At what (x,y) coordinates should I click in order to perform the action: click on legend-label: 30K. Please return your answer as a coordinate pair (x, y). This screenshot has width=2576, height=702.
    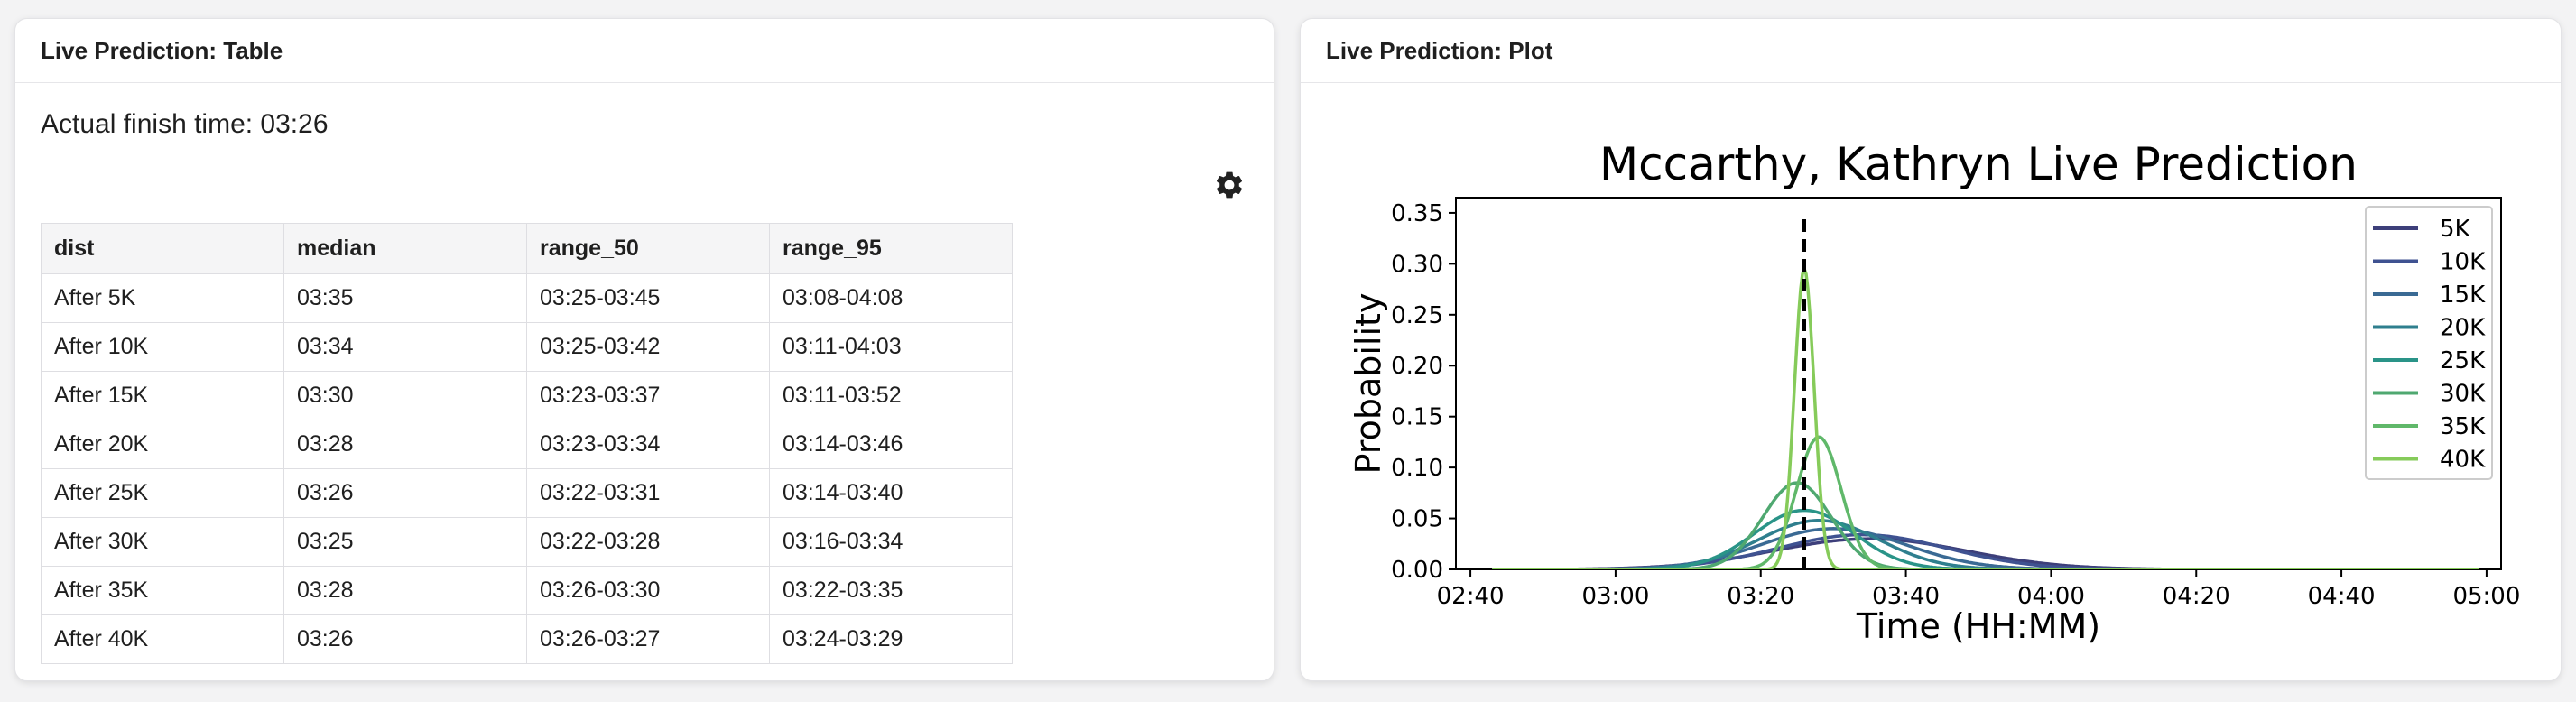
    Looking at the image, I should click on (2463, 395).